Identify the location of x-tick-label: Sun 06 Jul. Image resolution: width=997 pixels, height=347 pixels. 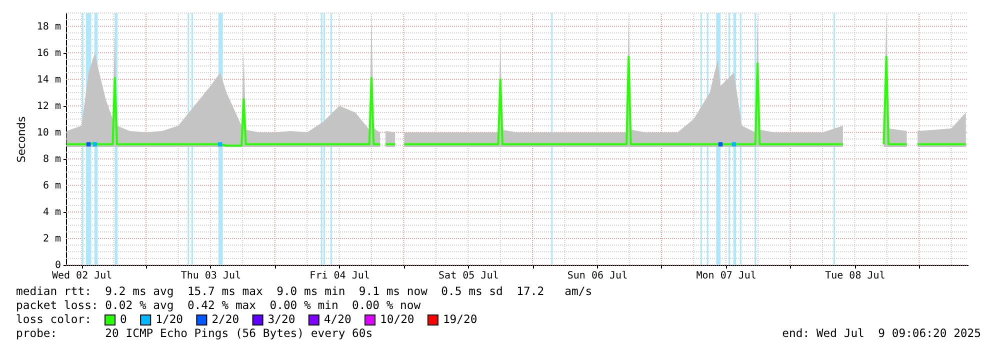
(597, 276).